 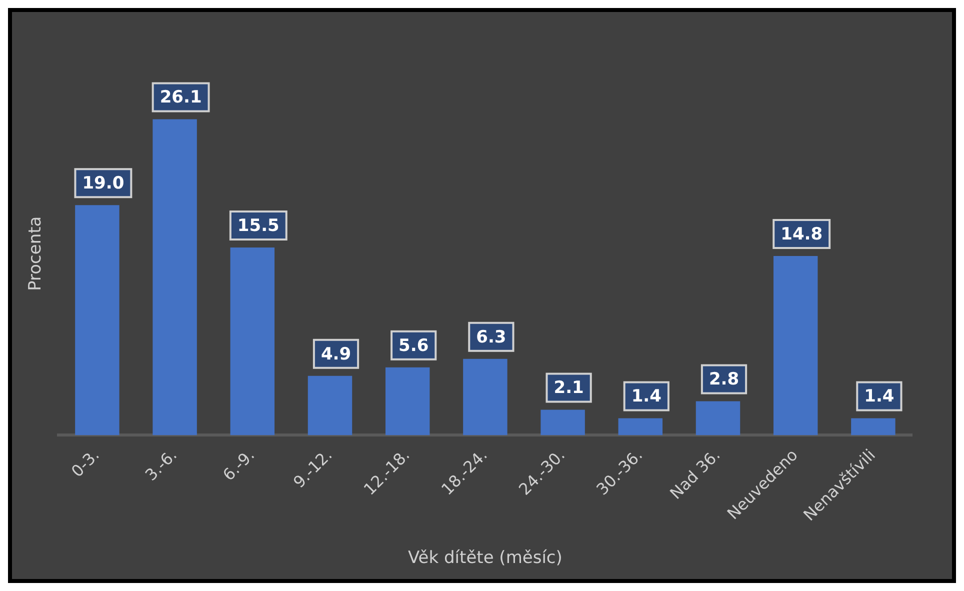 I want to click on data-label: 15.5, so click(x=258, y=226).